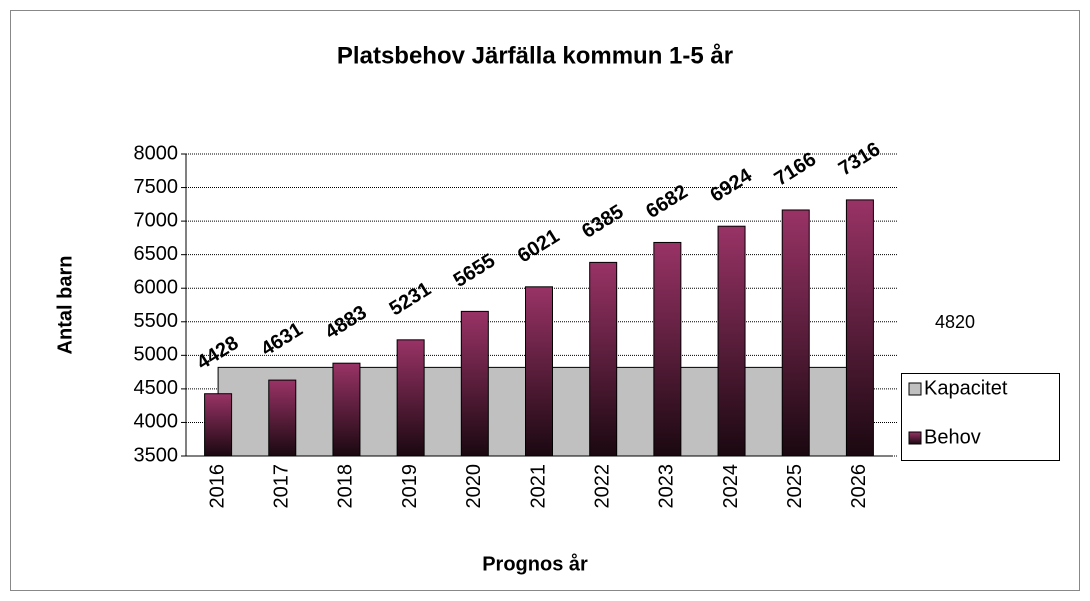  I want to click on y-tick-label: 6000, so click(156, 288).